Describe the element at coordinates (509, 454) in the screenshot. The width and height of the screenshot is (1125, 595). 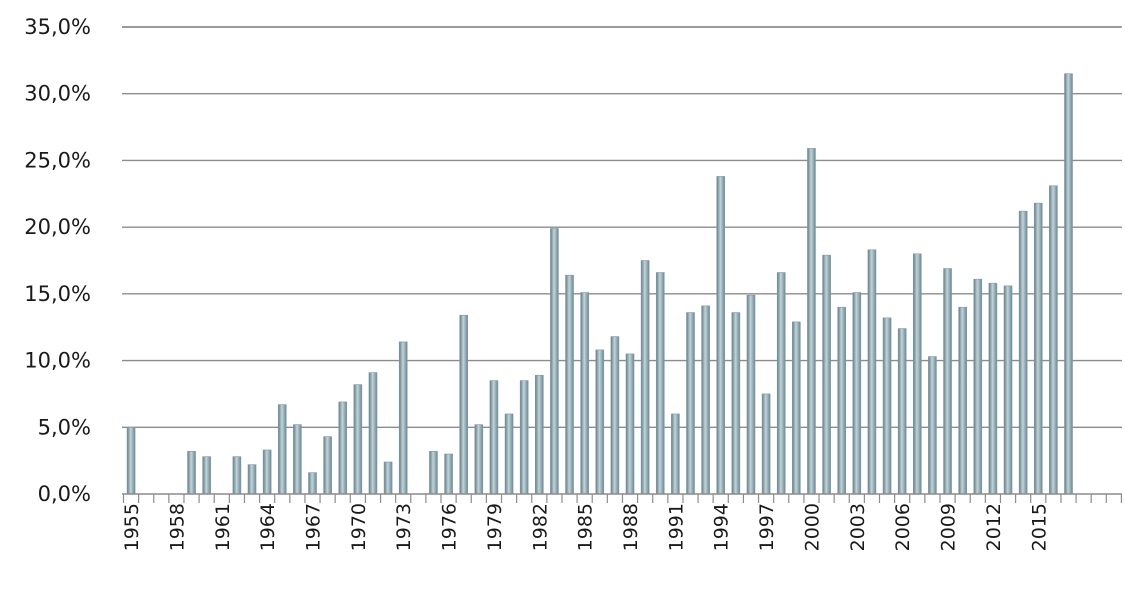
I see `bar-1980` at that location.